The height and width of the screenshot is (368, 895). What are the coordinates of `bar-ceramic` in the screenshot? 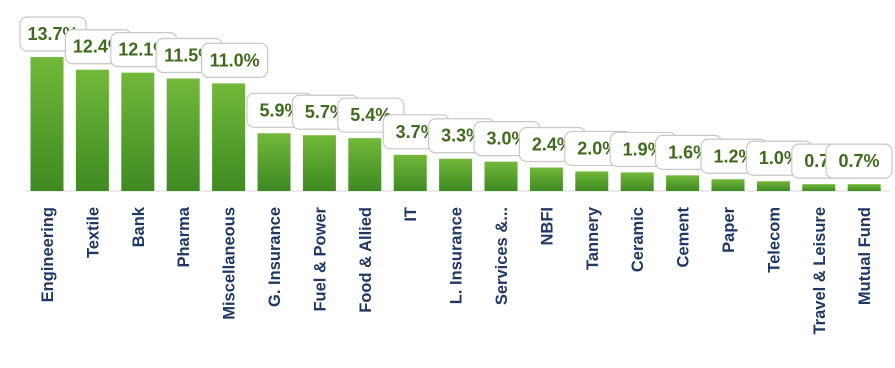 It's located at (637, 181).